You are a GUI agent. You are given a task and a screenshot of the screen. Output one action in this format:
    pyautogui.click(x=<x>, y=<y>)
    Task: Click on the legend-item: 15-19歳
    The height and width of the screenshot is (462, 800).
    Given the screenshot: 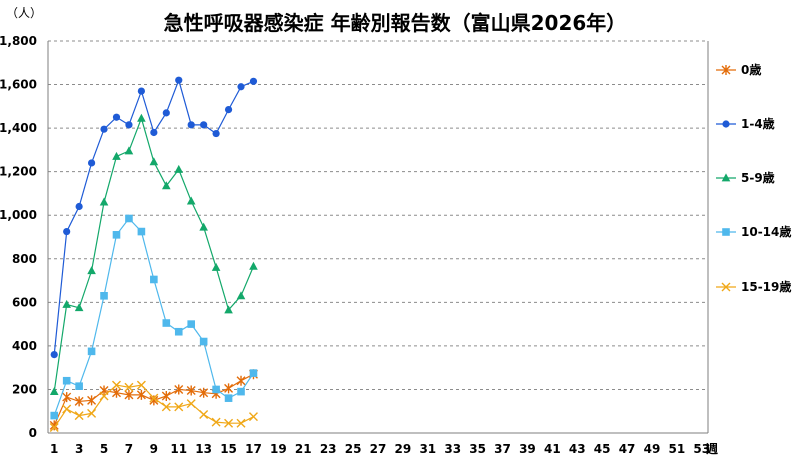 What is the action you would take?
    pyautogui.click(x=753, y=286)
    